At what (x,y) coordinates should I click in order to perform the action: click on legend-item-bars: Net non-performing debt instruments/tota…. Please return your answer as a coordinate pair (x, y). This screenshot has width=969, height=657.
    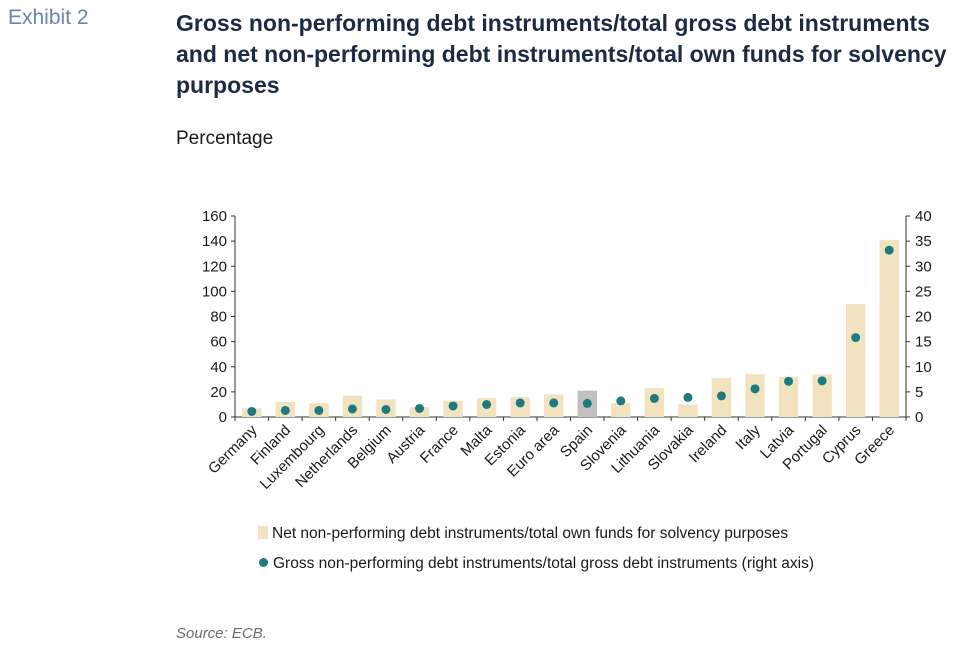
    Looking at the image, I should click on (523, 534).